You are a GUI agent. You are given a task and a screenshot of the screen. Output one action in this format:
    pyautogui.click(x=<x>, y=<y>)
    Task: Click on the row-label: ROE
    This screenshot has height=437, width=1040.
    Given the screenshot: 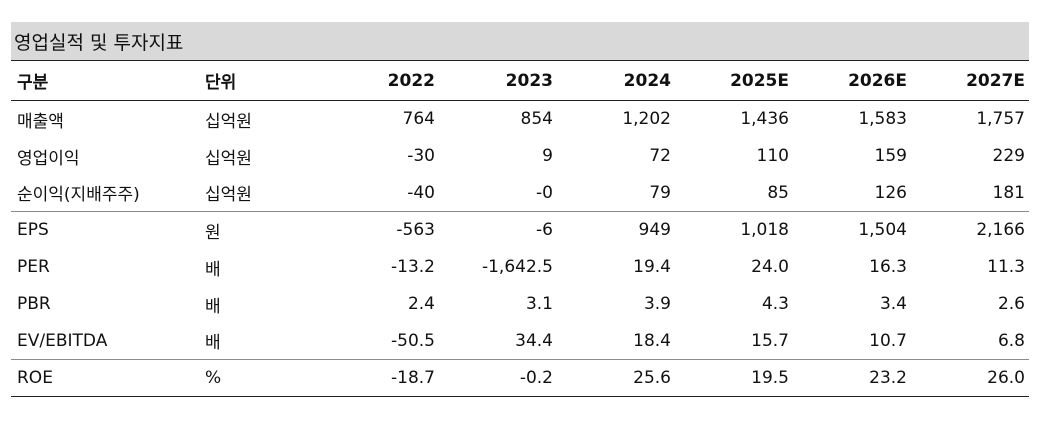 What is the action you would take?
    pyautogui.click(x=35, y=378)
    